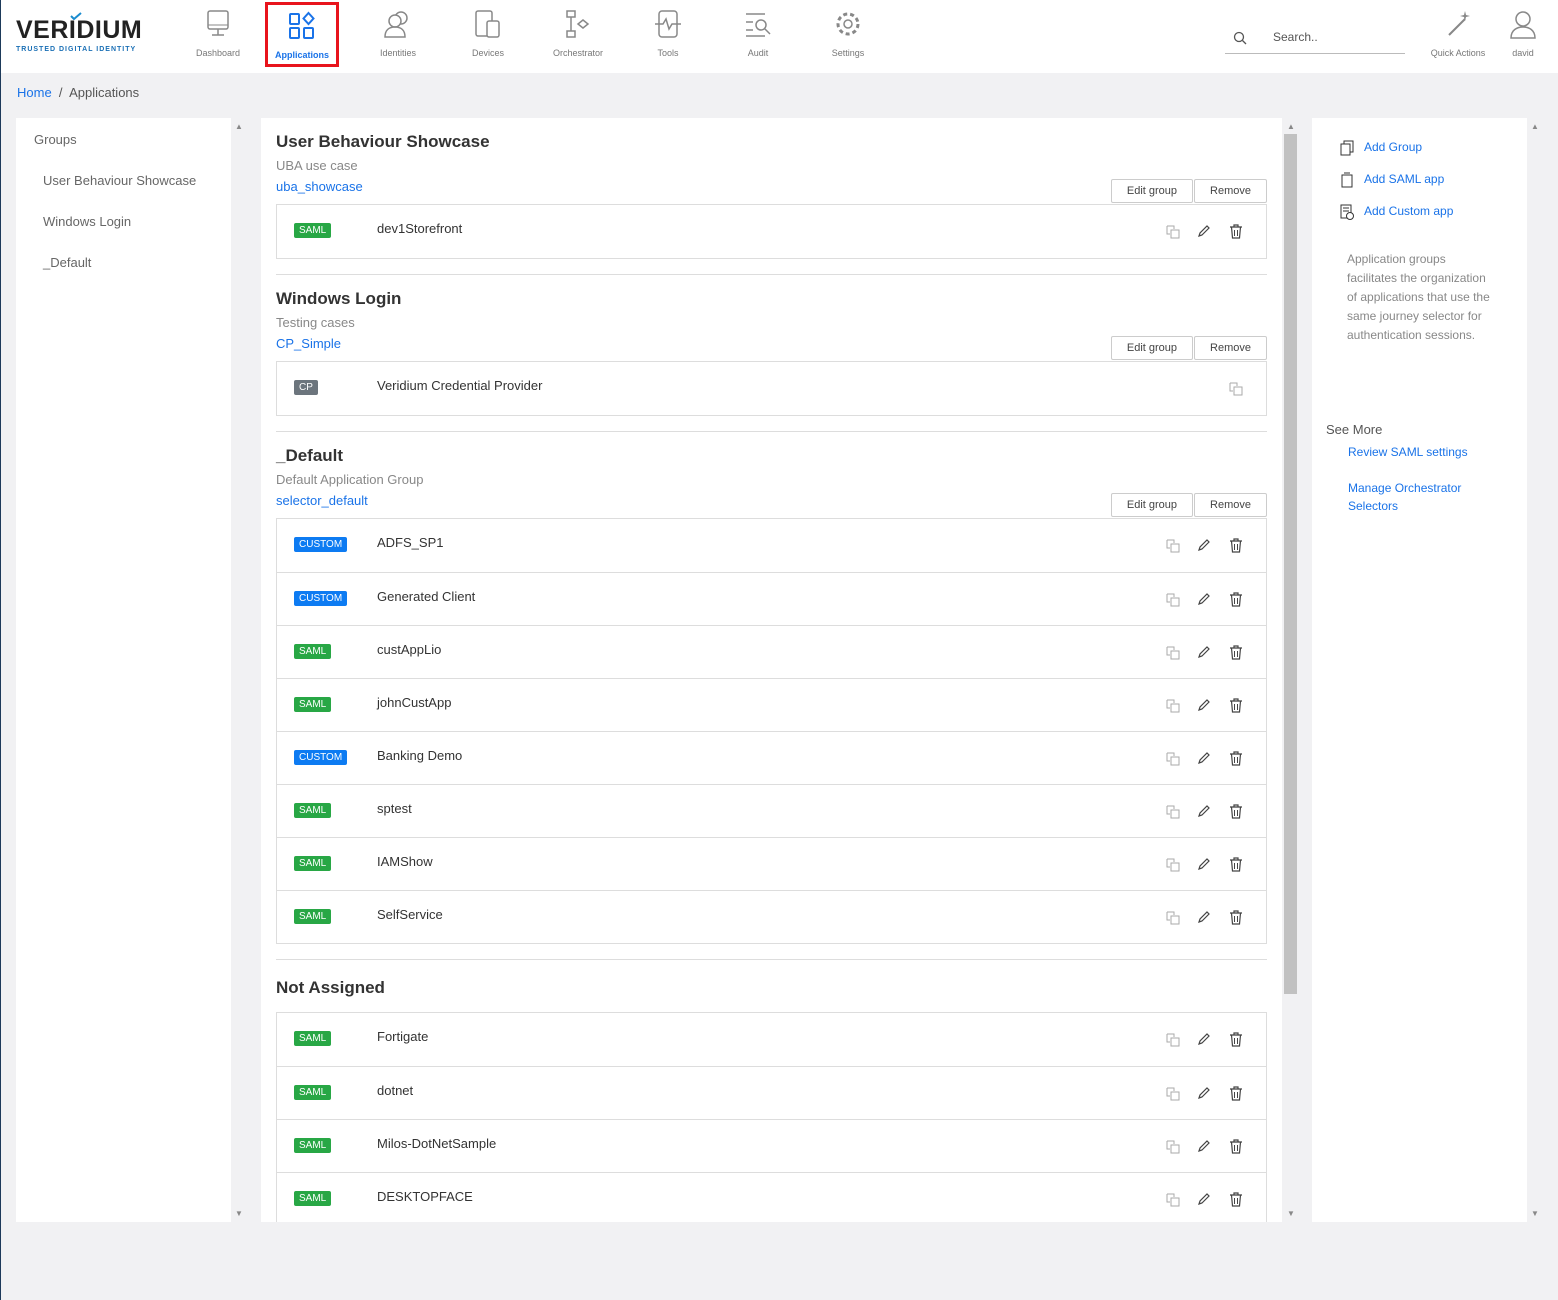  Describe the element at coordinates (81, 34) in the screenshot. I see `veridium-logo: VERIDIUM TRUSTED DIGITAL IDENTITY` at that location.